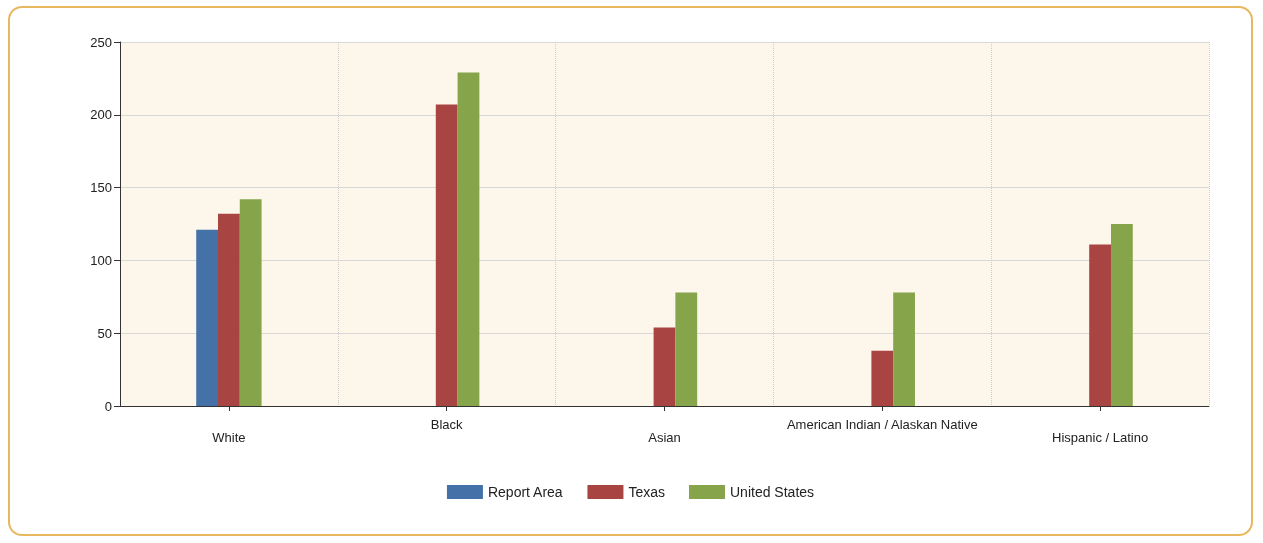 This screenshot has width=1263, height=543. What do you see at coordinates (664, 437) in the screenshot?
I see `x-tick-label: Asian` at bounding box center [664, 437].